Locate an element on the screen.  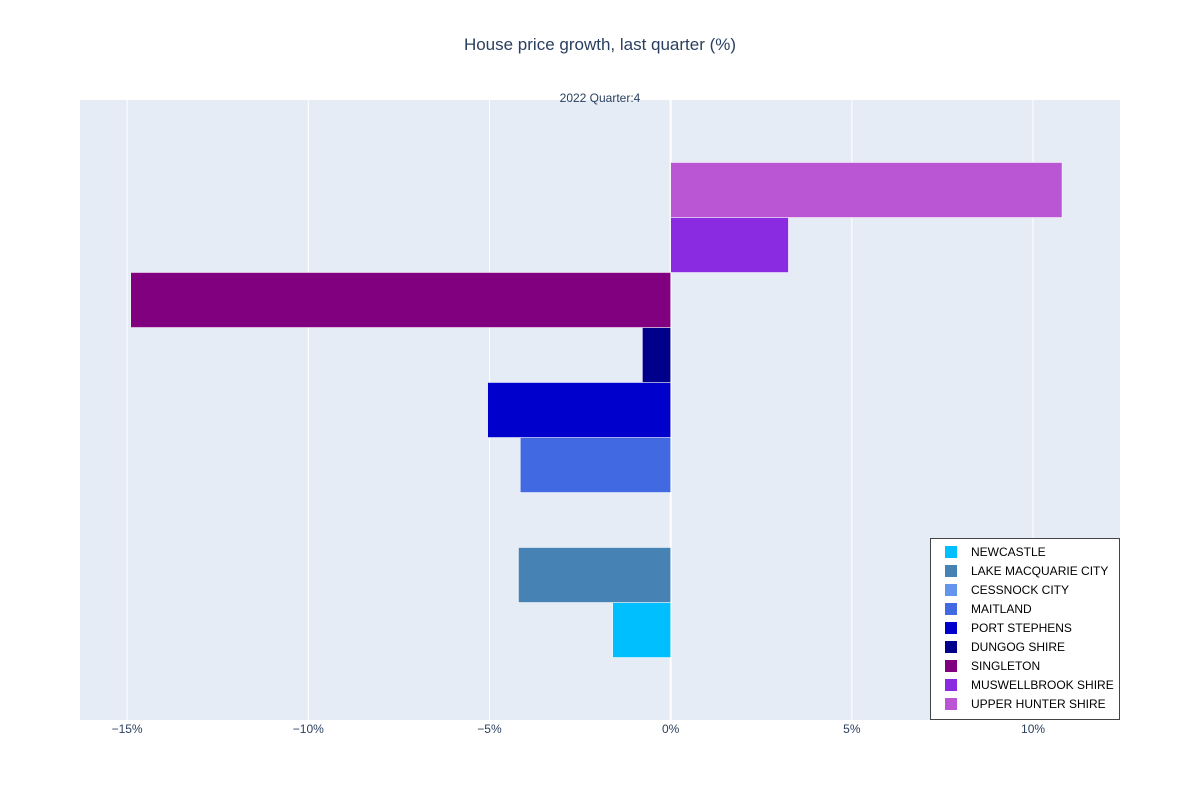
legend-label: SINGLETON is located at coordinates (1005, 666).